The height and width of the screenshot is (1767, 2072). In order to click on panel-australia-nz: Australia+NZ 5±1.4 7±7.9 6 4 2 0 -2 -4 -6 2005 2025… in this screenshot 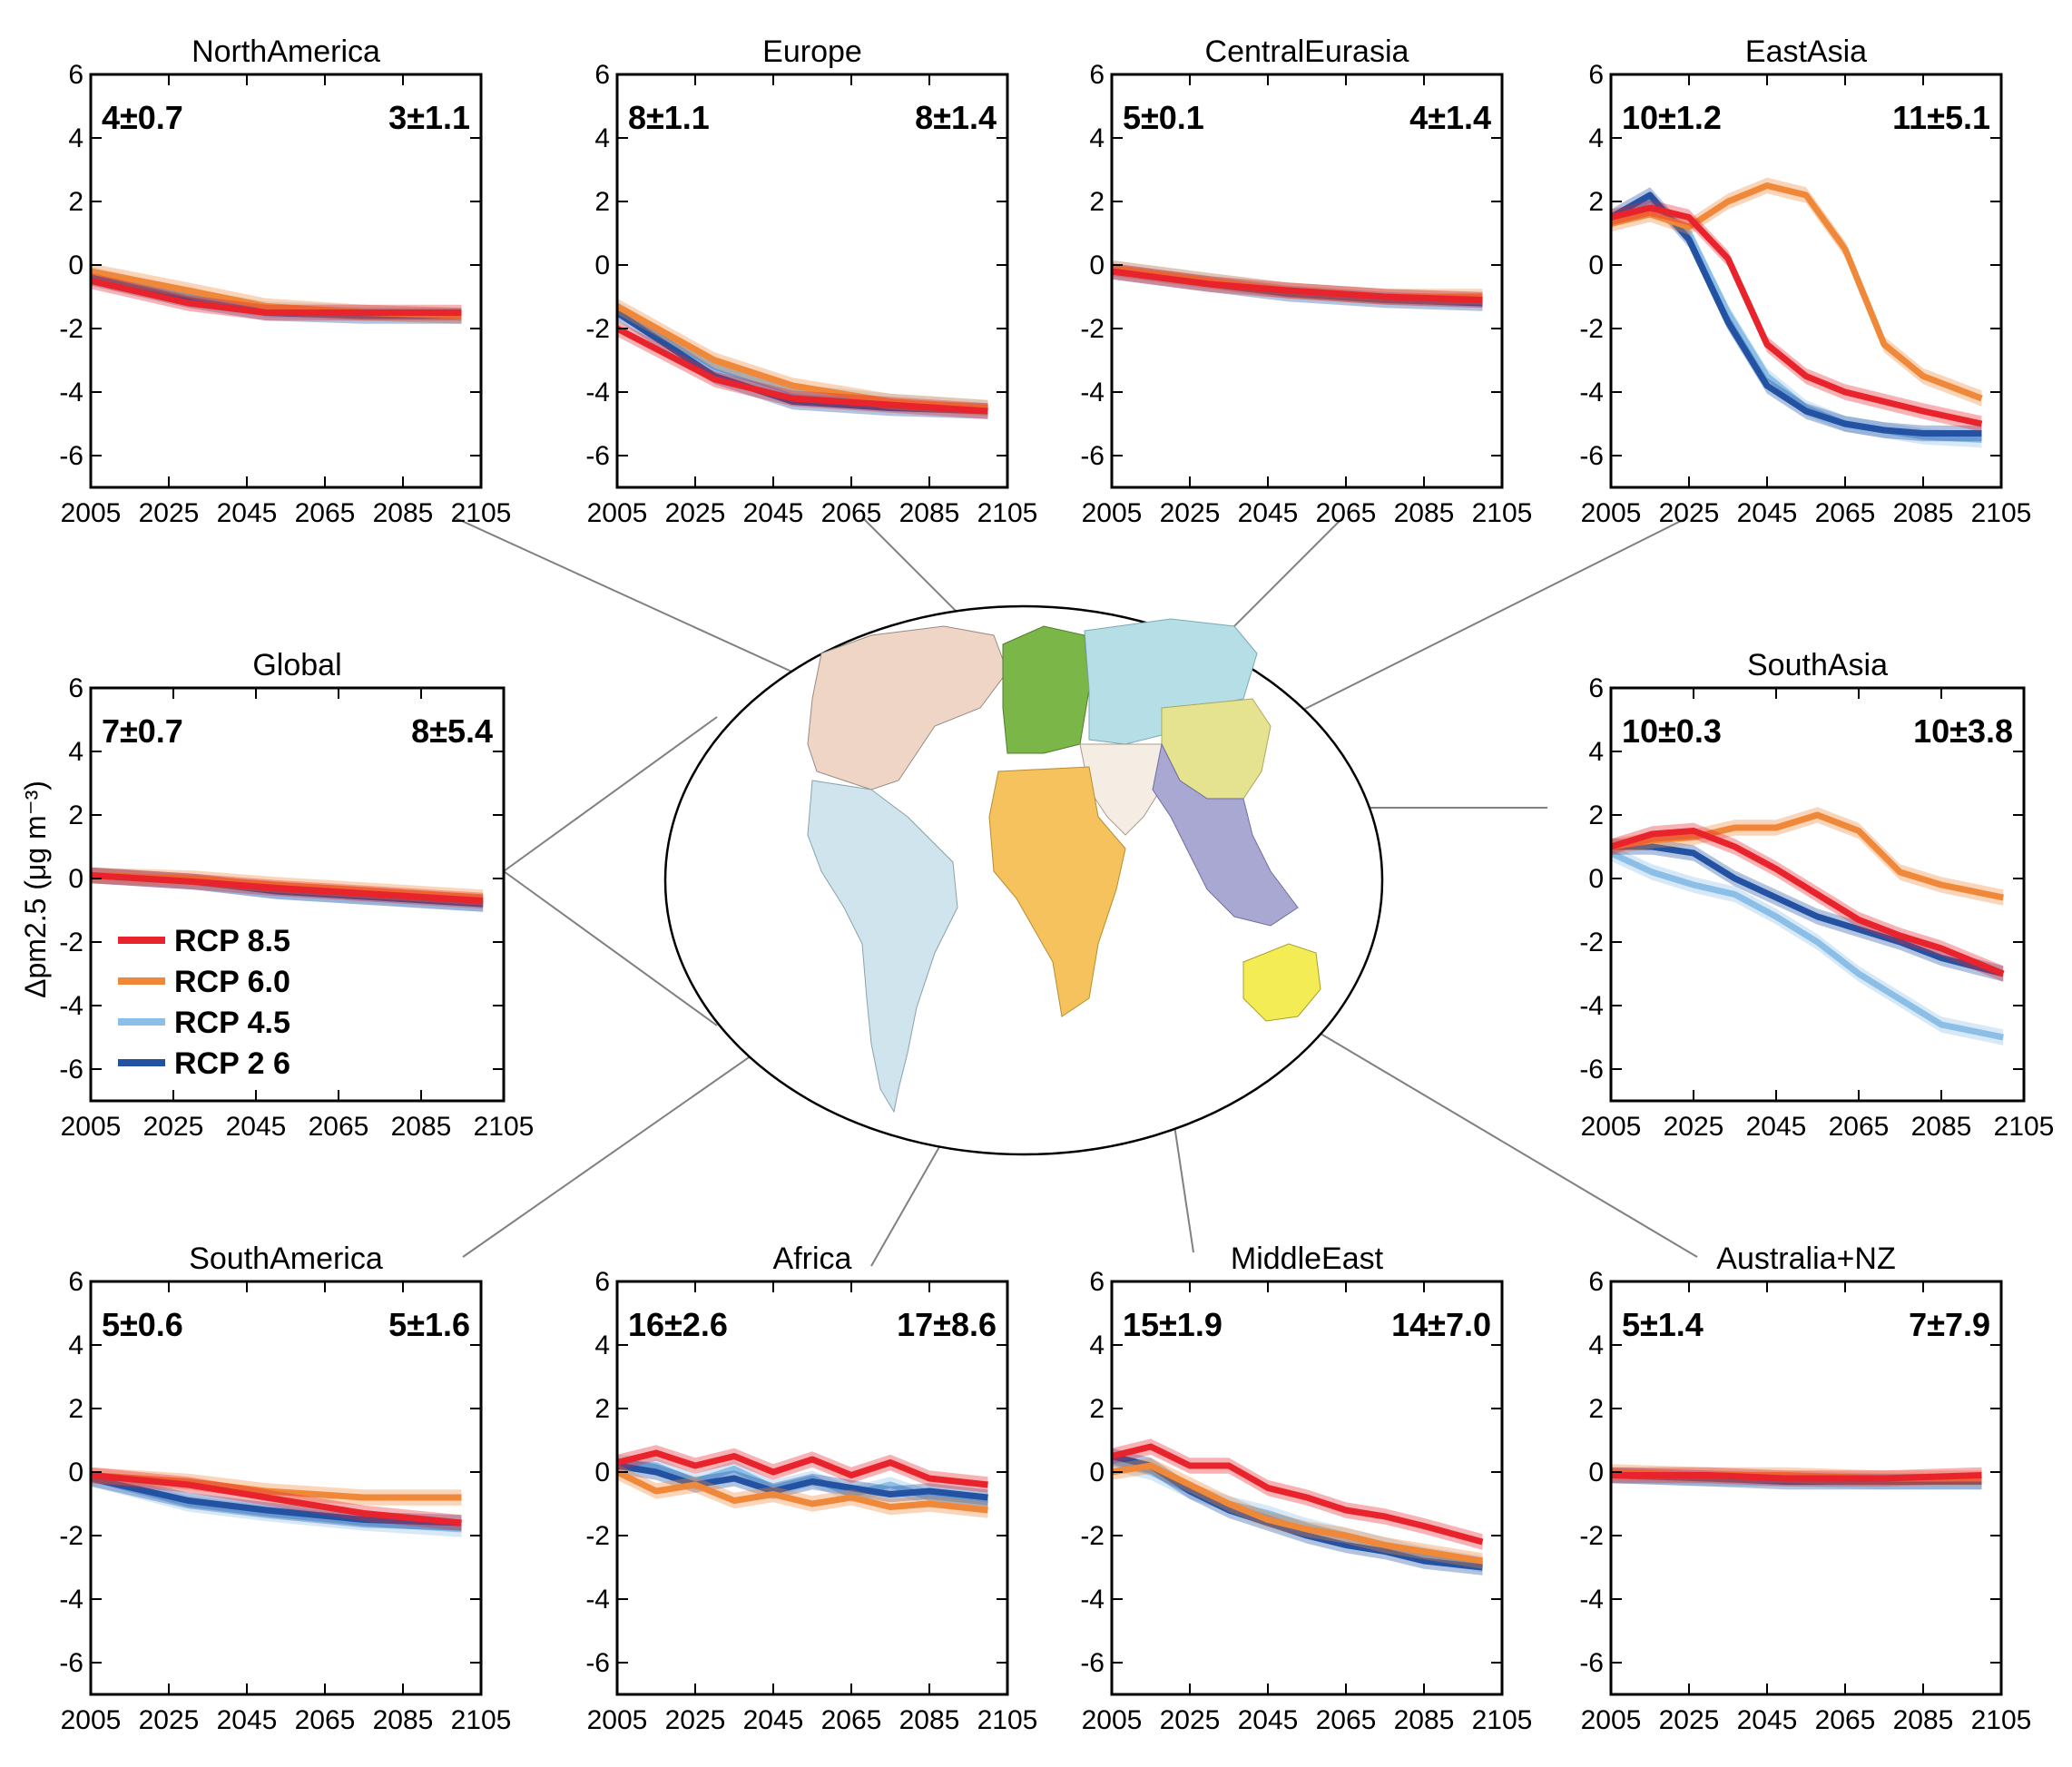, I will do `click(1805, 1489)`.